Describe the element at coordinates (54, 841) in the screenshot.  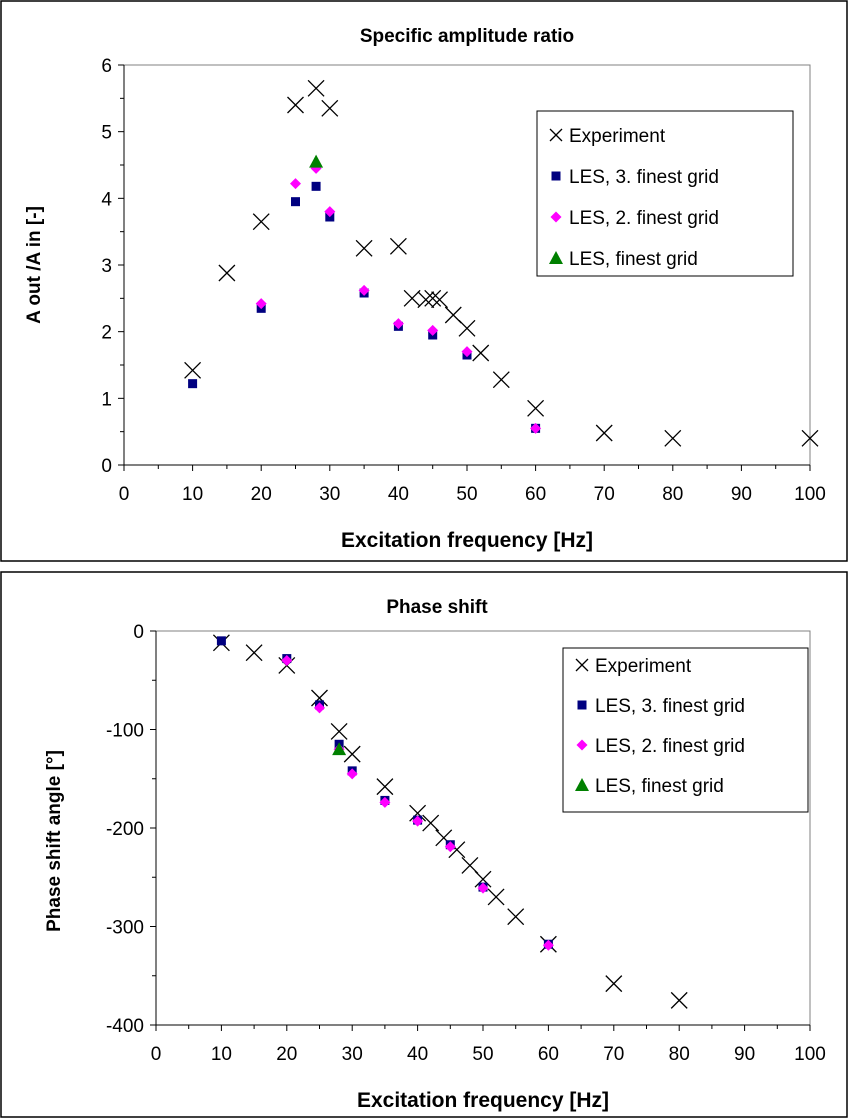
I see `y-axis-label: Phase shift angle [°]` at that location.